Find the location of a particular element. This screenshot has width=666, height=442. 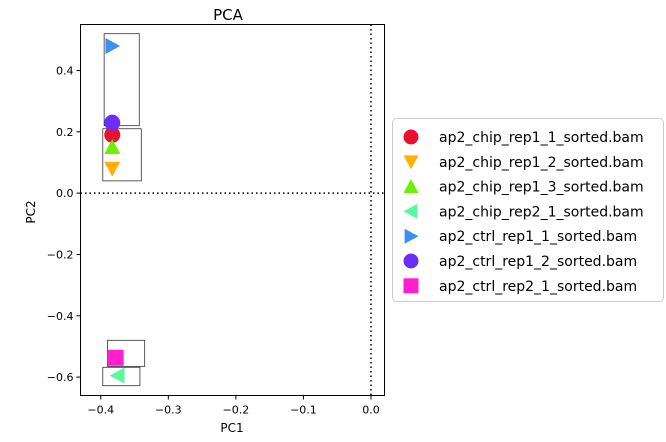

legend-label-2: ap2_chip_rep1_2_sorted.bam is located at coordinates (541, 163).